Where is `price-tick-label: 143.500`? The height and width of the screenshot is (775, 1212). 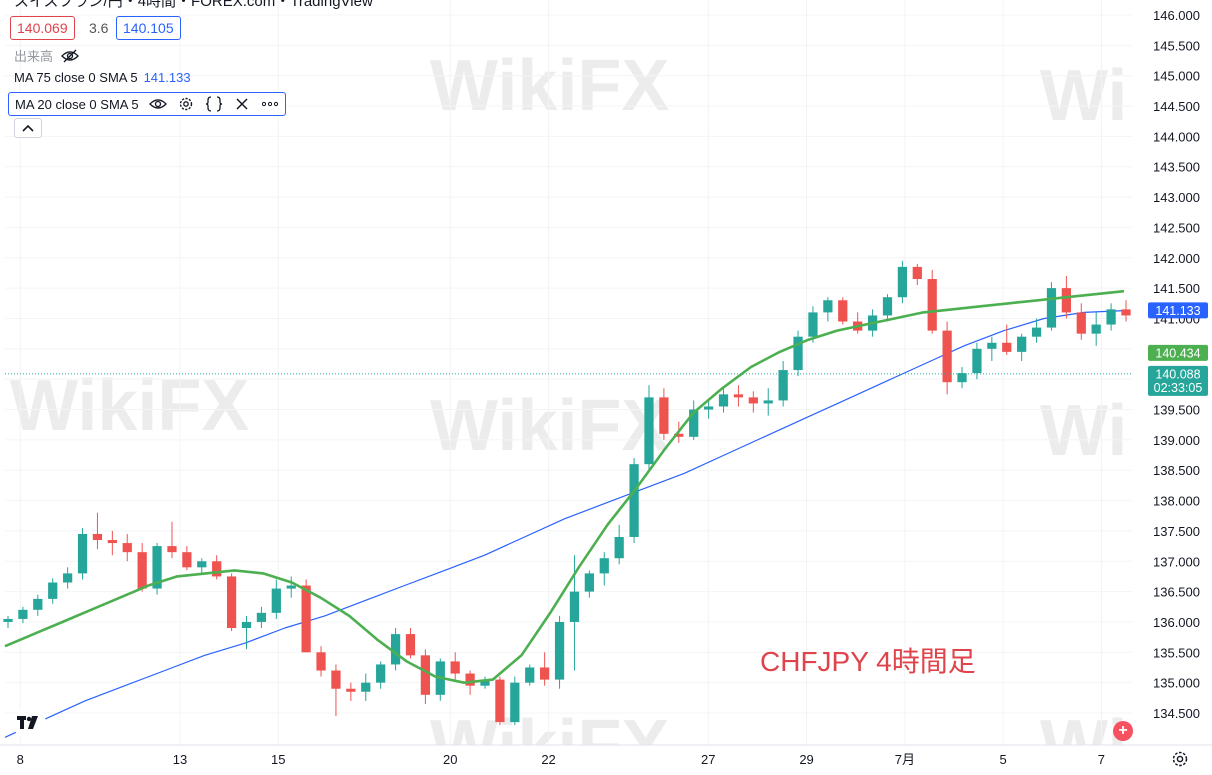
price-tick-label: 143.500 is located at coordinates (1176, 167).